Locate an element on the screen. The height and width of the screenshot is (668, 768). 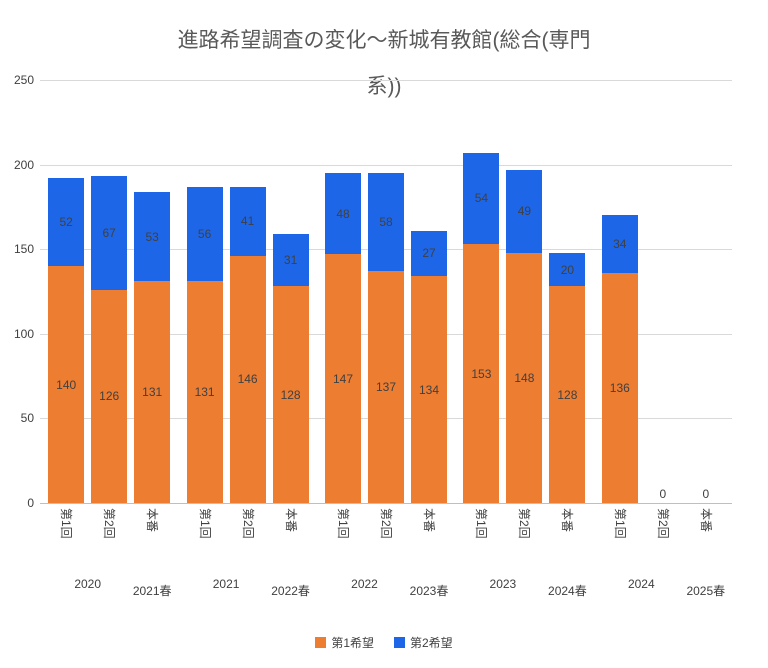
data-label: 34 is located at coordinates (620, 244).